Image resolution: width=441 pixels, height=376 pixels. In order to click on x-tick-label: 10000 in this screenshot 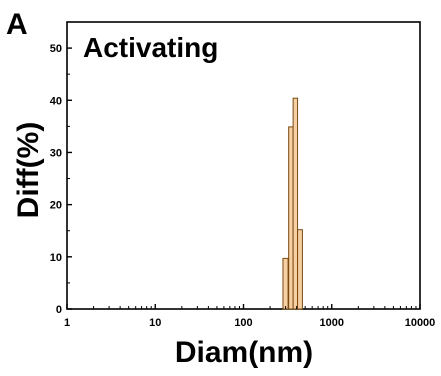, I will do `click(420, 323)`.